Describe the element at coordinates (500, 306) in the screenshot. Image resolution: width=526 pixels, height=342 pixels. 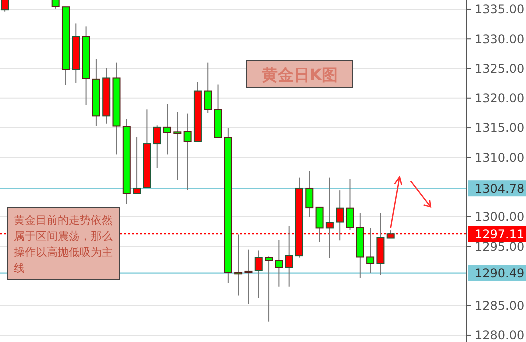
I see `y-tick-label: 1285.00` at that location.